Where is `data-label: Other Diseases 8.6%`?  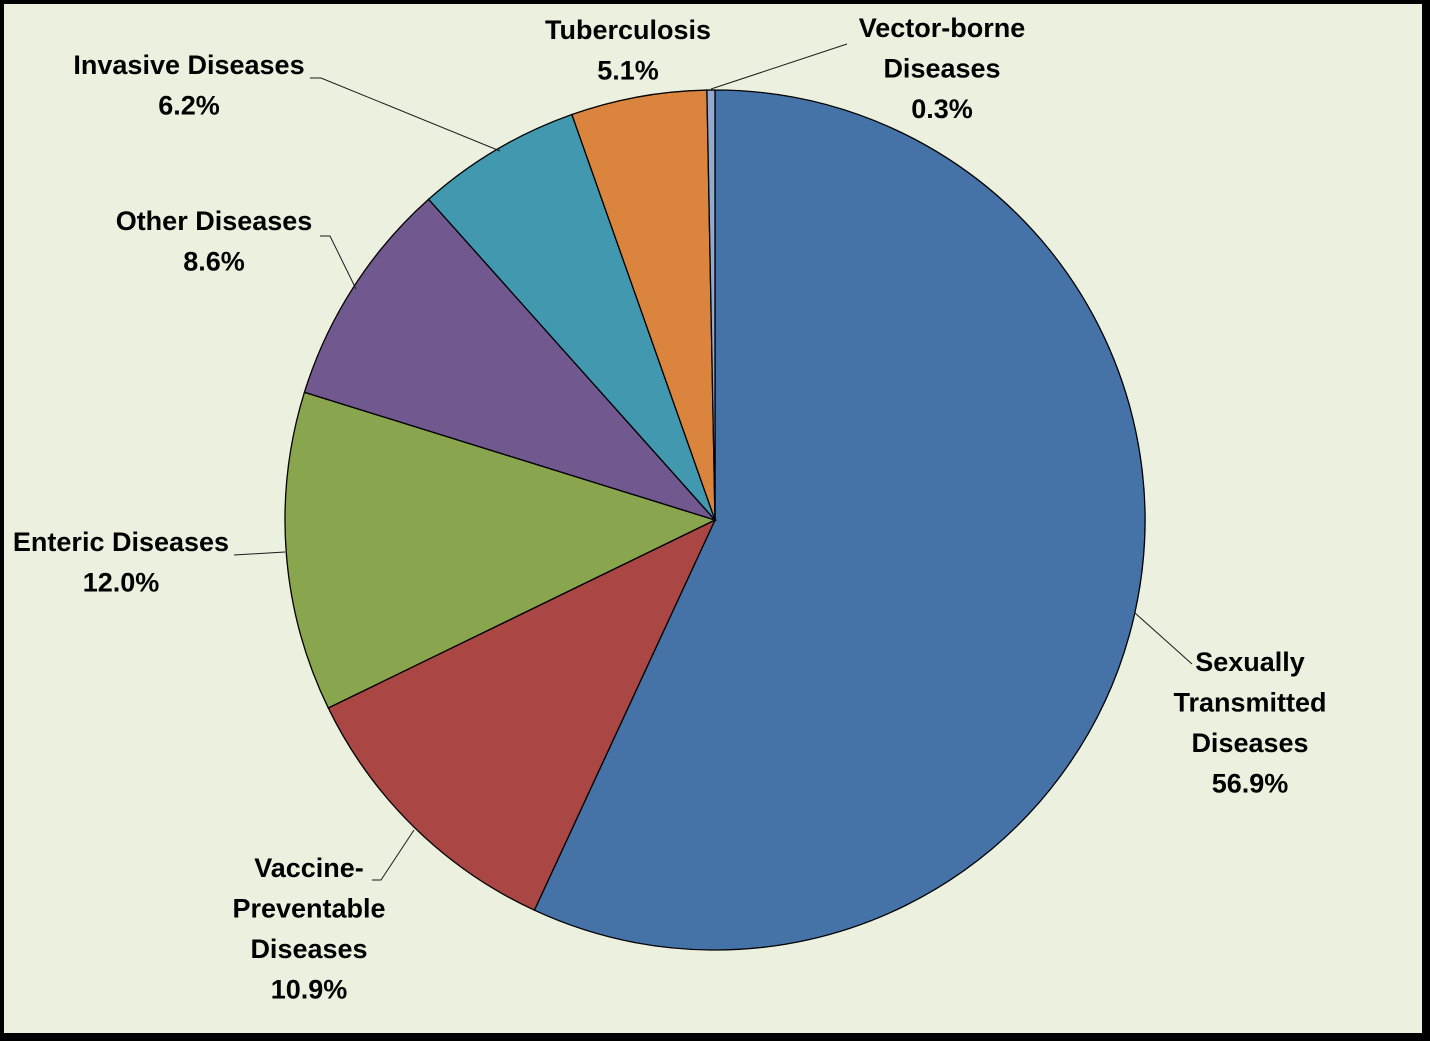
data-label: Other Diseases 8.6% is located at coordinates (214, 241).